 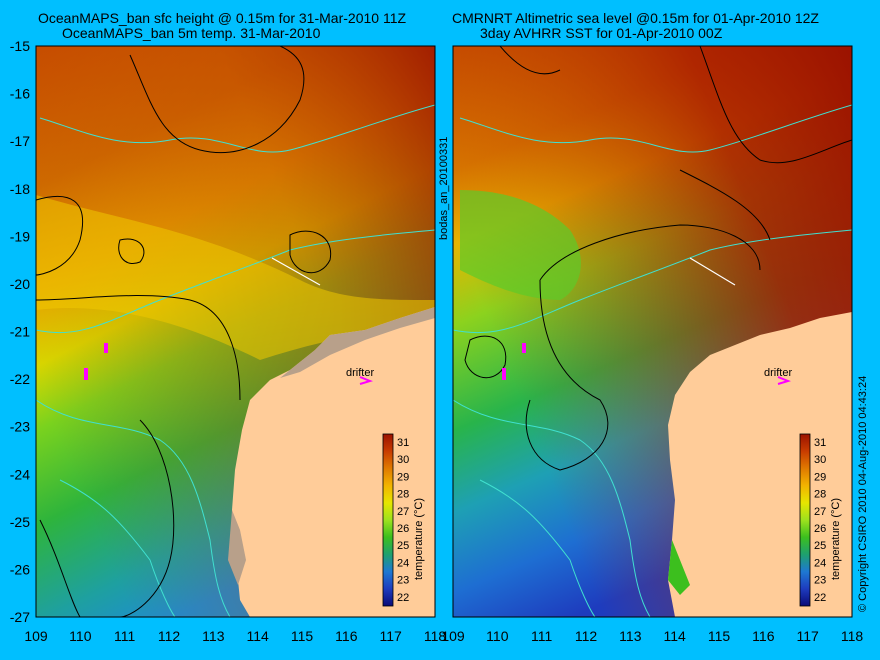 What do you see at coordinates (235, 636) in the screenshot?
I see `x-axis-ticks-left: 109 110 111 112 113 114 115 116 117 118` at bounding box center [235, 636].